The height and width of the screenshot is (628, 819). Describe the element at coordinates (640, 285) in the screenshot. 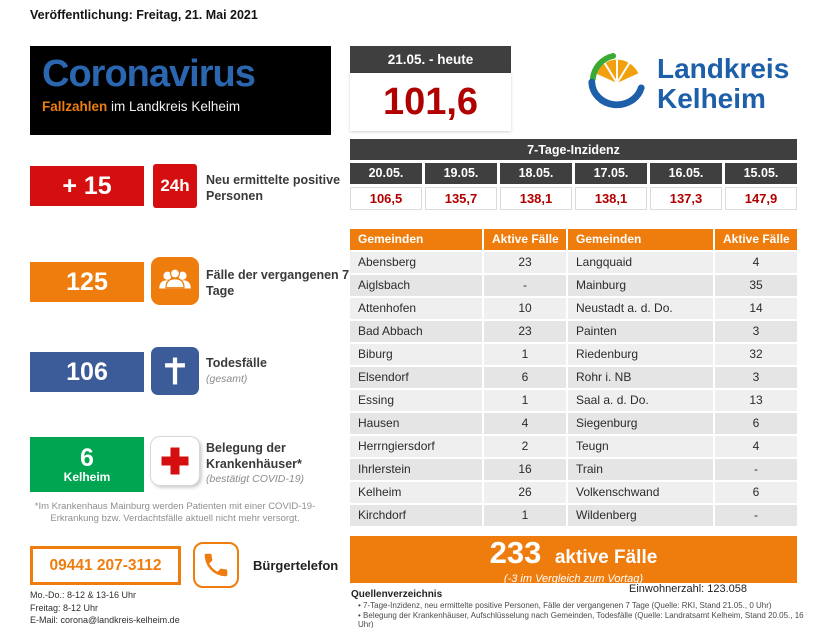

I see `gemeinde-name: Mainburg` at that location.